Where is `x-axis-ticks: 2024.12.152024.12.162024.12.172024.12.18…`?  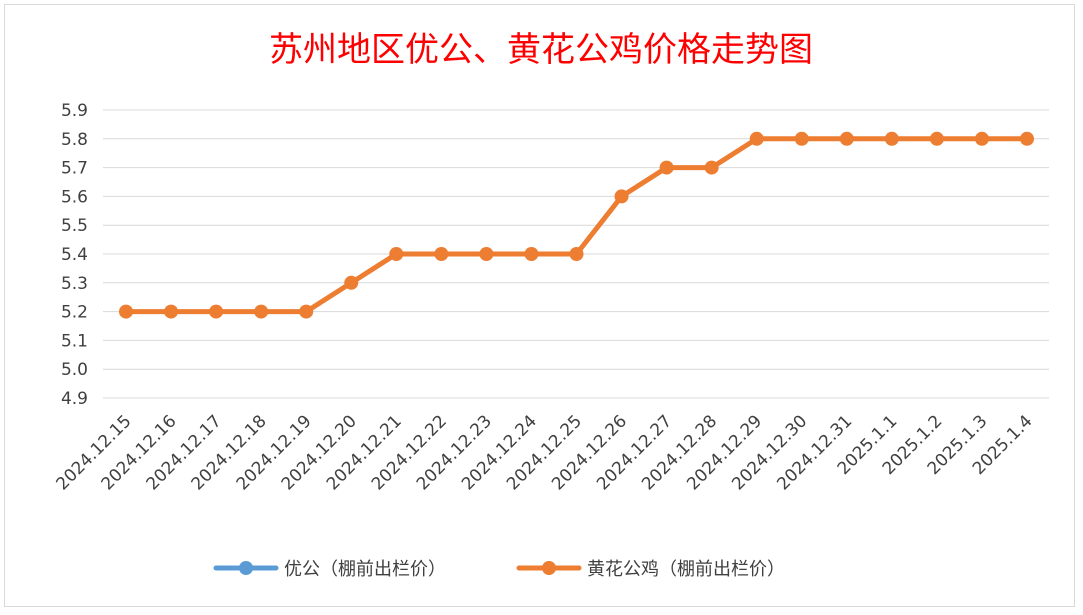 x-axis-ticks: 2024.12.152024.12.162024.12.172024.12.18… is located at coordinates (545, 452).